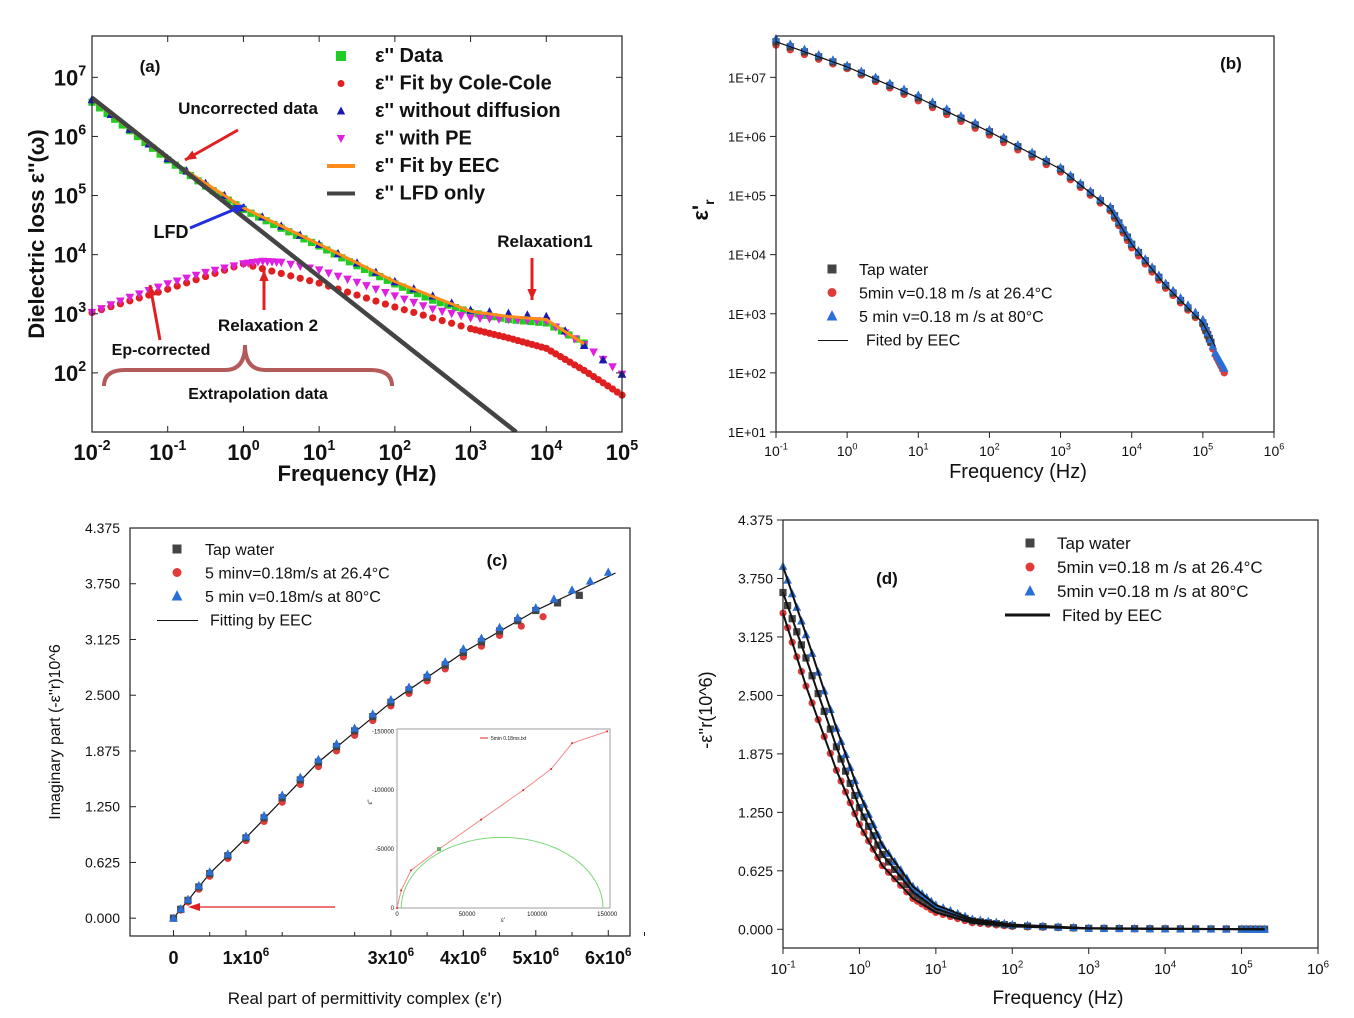  What do you see at coordinates (297, 574) in the screenshot?
I see `legend-label: 5 minv=0.18m/s at 26.4°C` at bounding box center [297, 574].